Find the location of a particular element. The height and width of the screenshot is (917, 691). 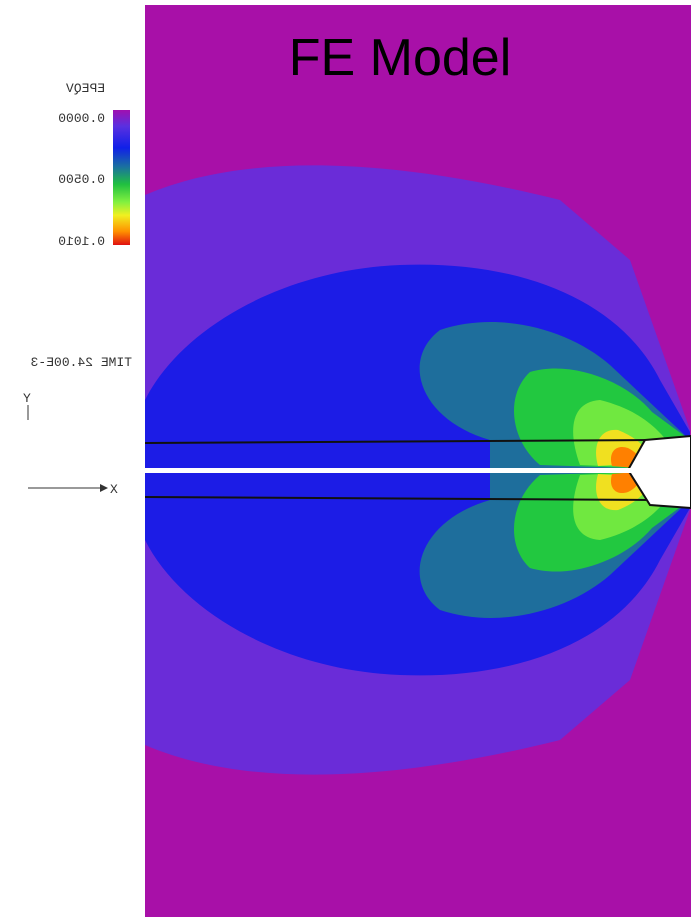

x-axis-label: X is located at coordinates (114, 489).